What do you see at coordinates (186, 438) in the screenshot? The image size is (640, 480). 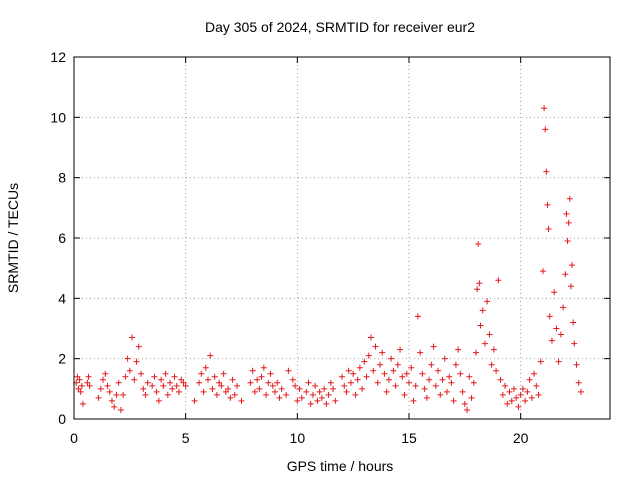 I see `x-tick-label: 5` at bounding box center [186, 438].